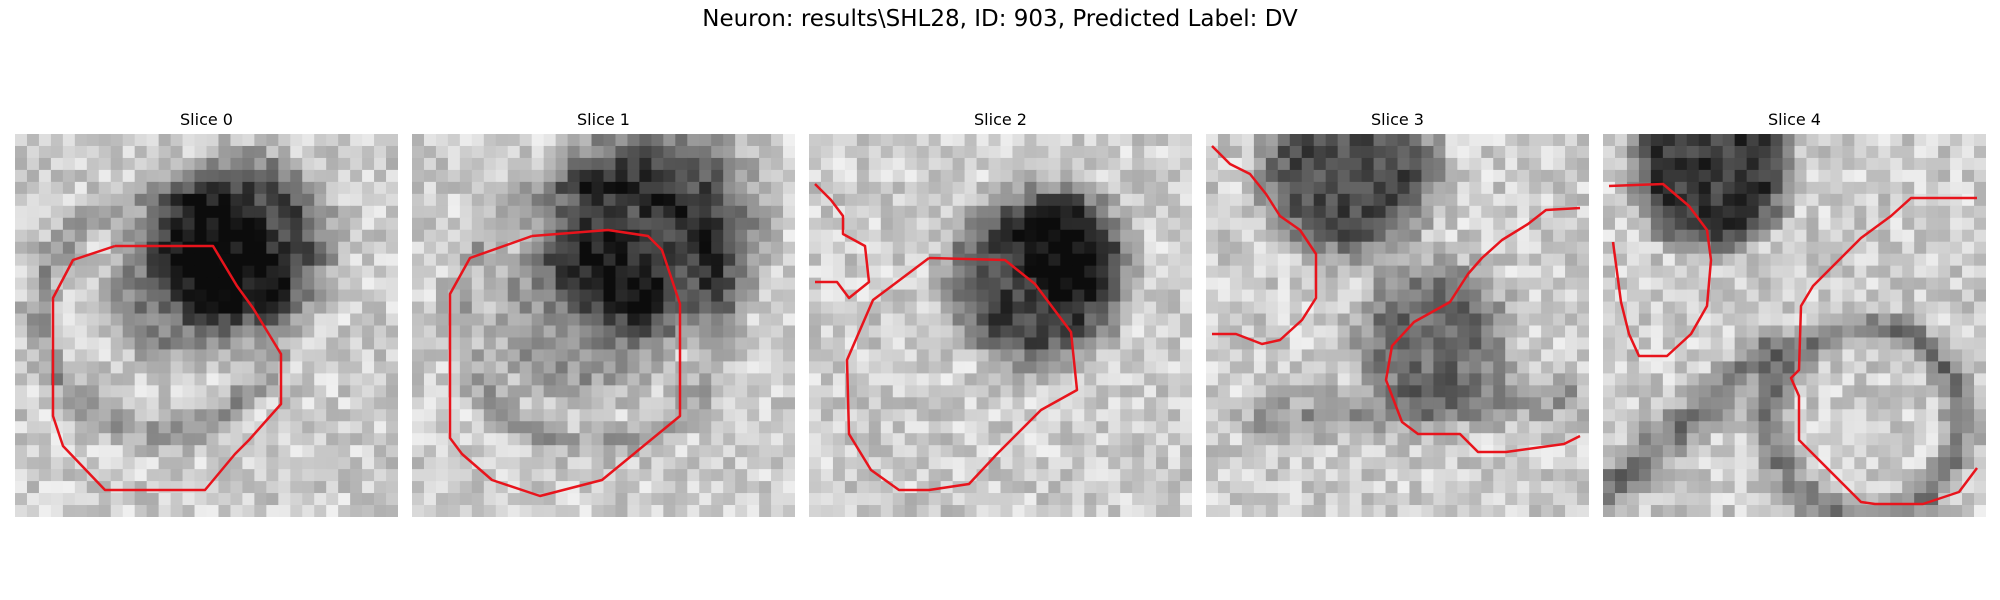 The height and width of the screenshot is (600, 2000). Describe the element at coordinates (603, 119) in the screenshot. I see `slice-title-1: Slice 1` at that location.